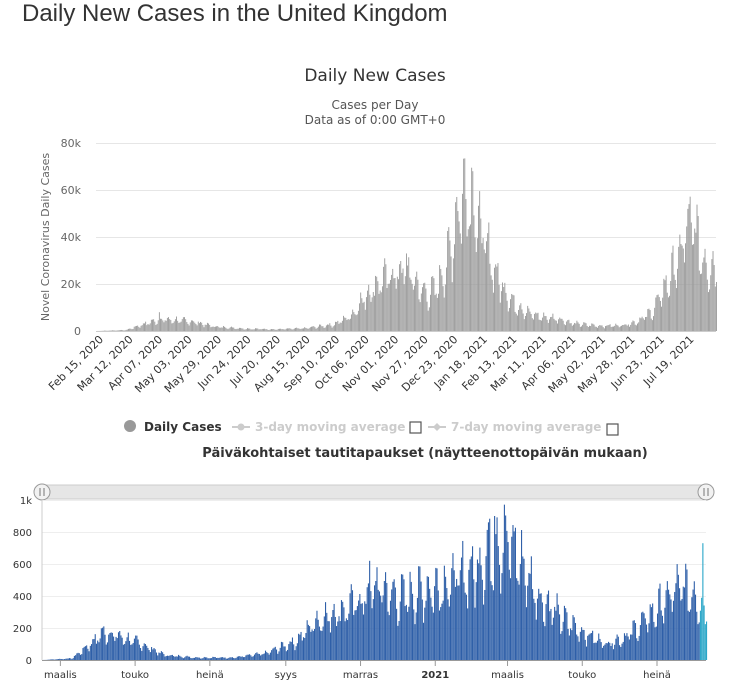  Describe the element at coordinates (42, 492) in the screenshot. I see `navigator-left-handle` at that location.